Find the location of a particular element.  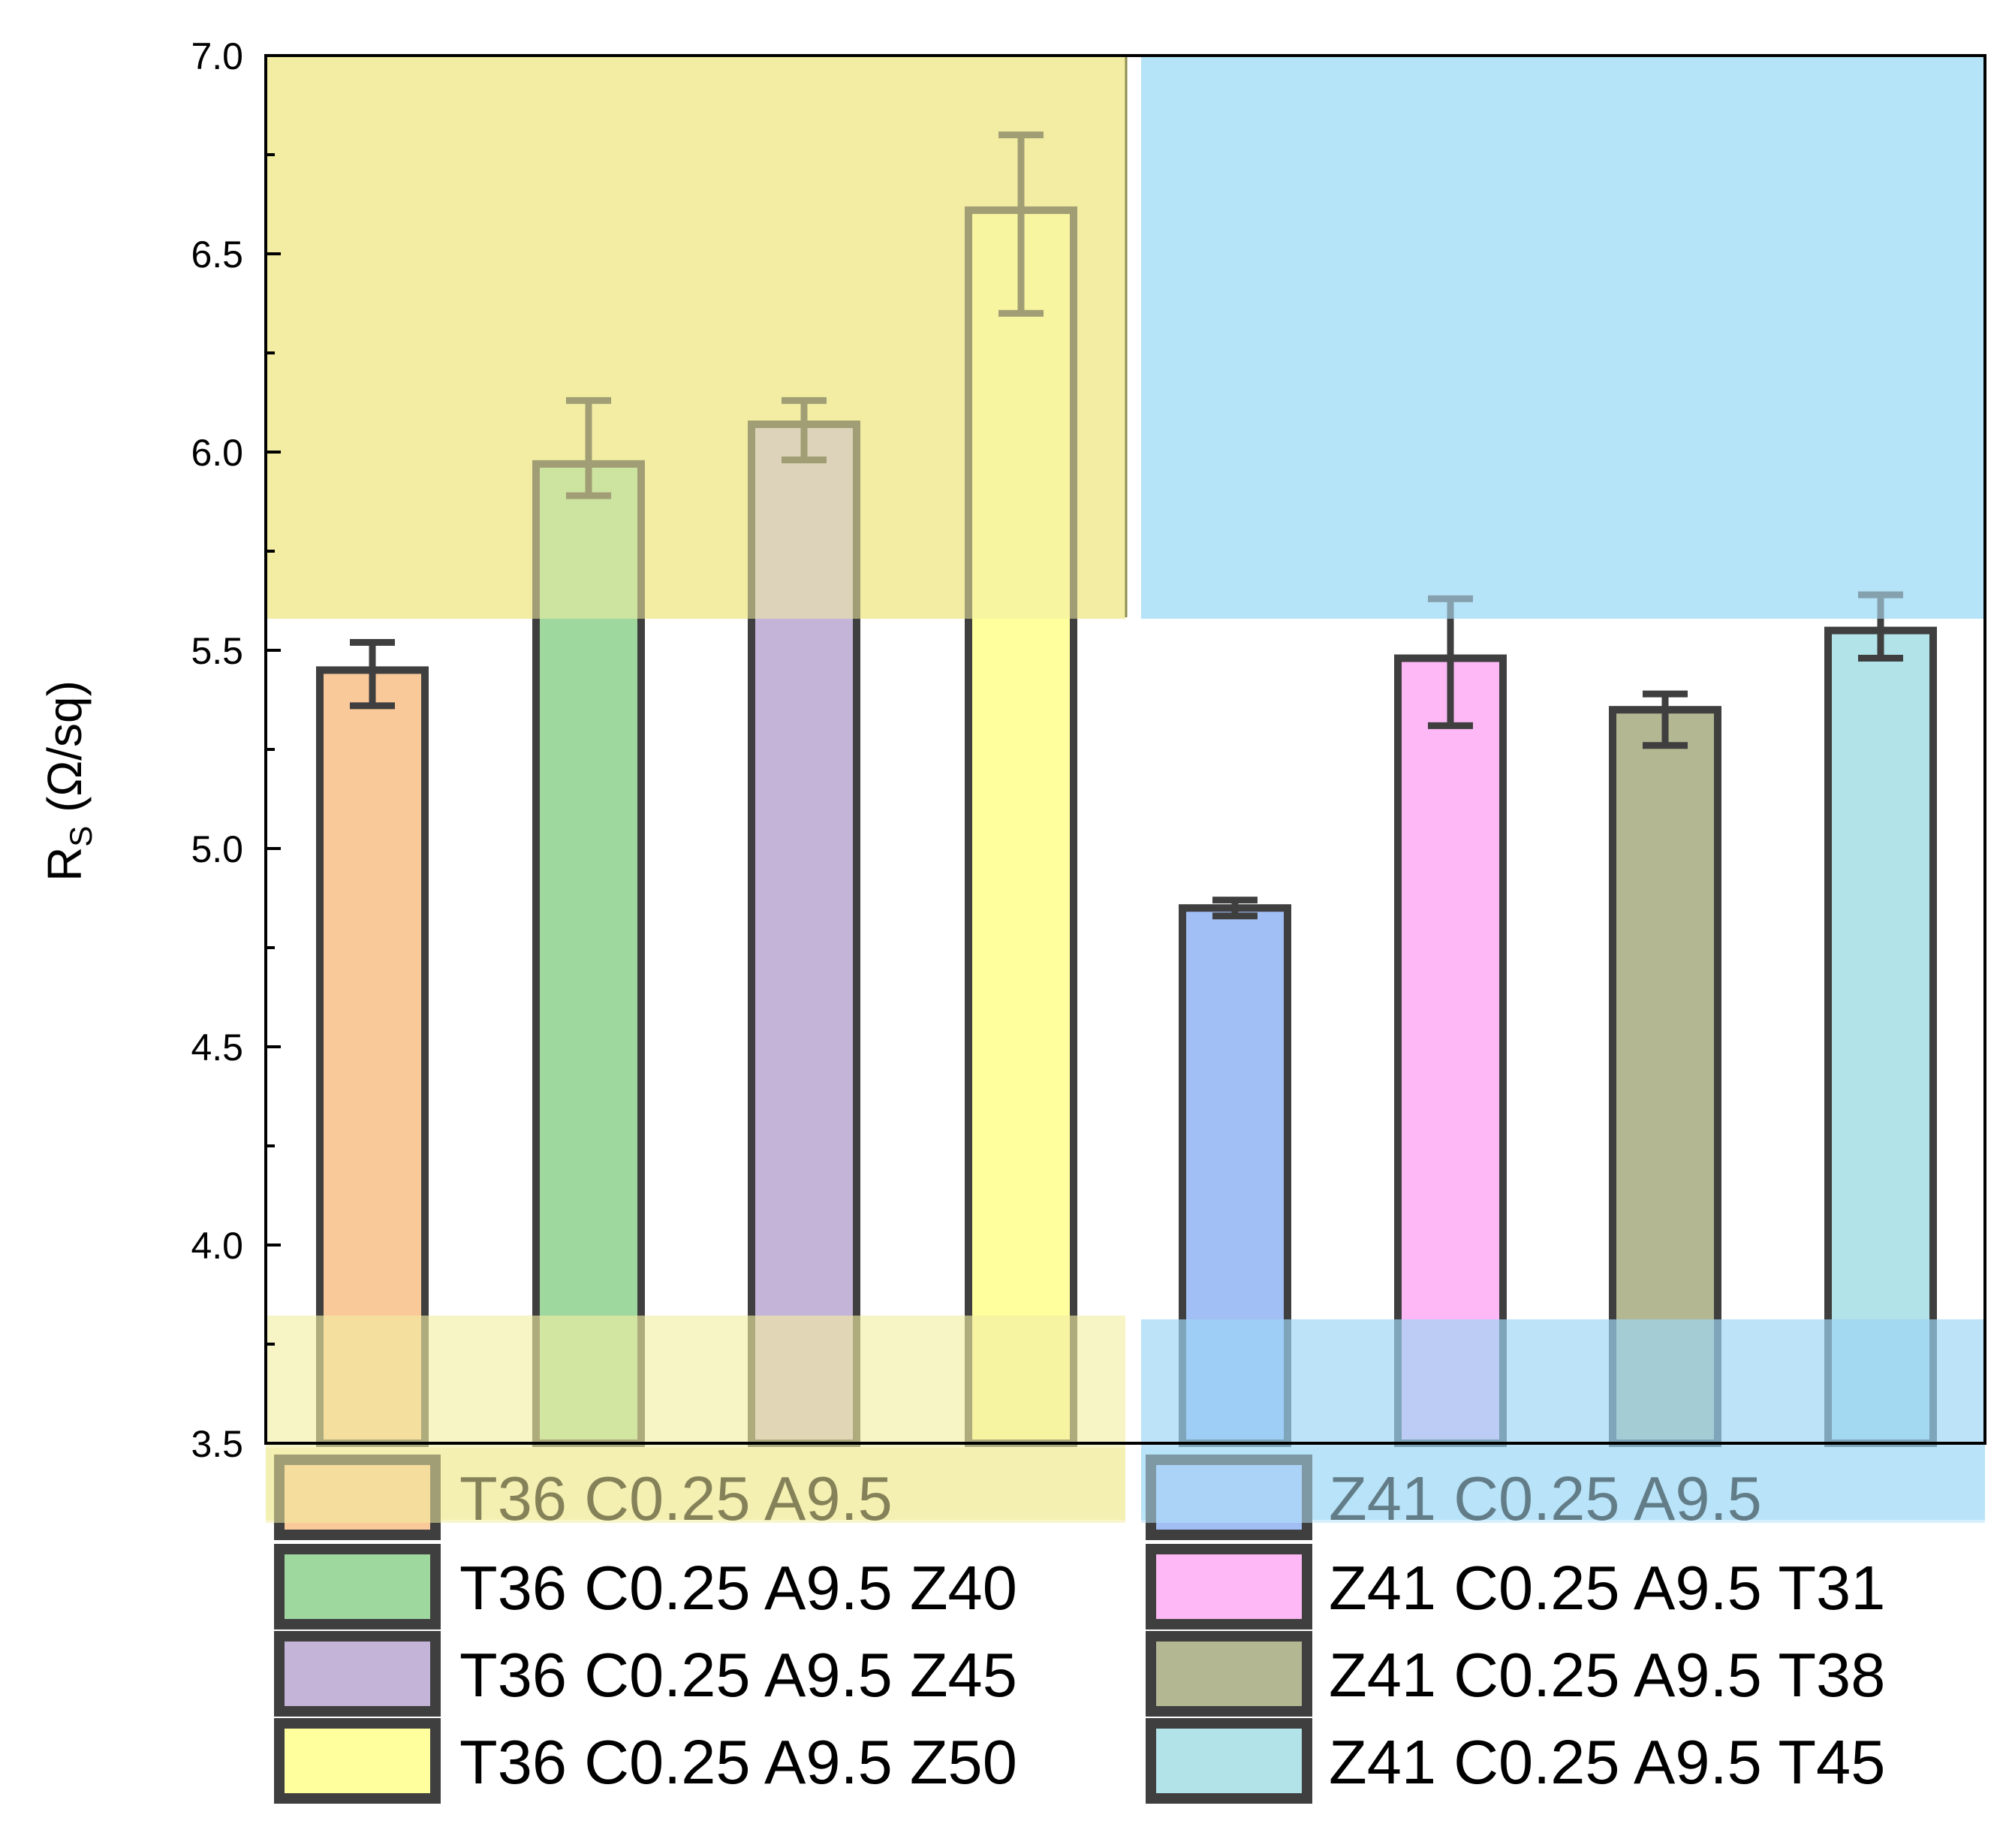

group-overlay-top-left is located at coordinates (695, 337).